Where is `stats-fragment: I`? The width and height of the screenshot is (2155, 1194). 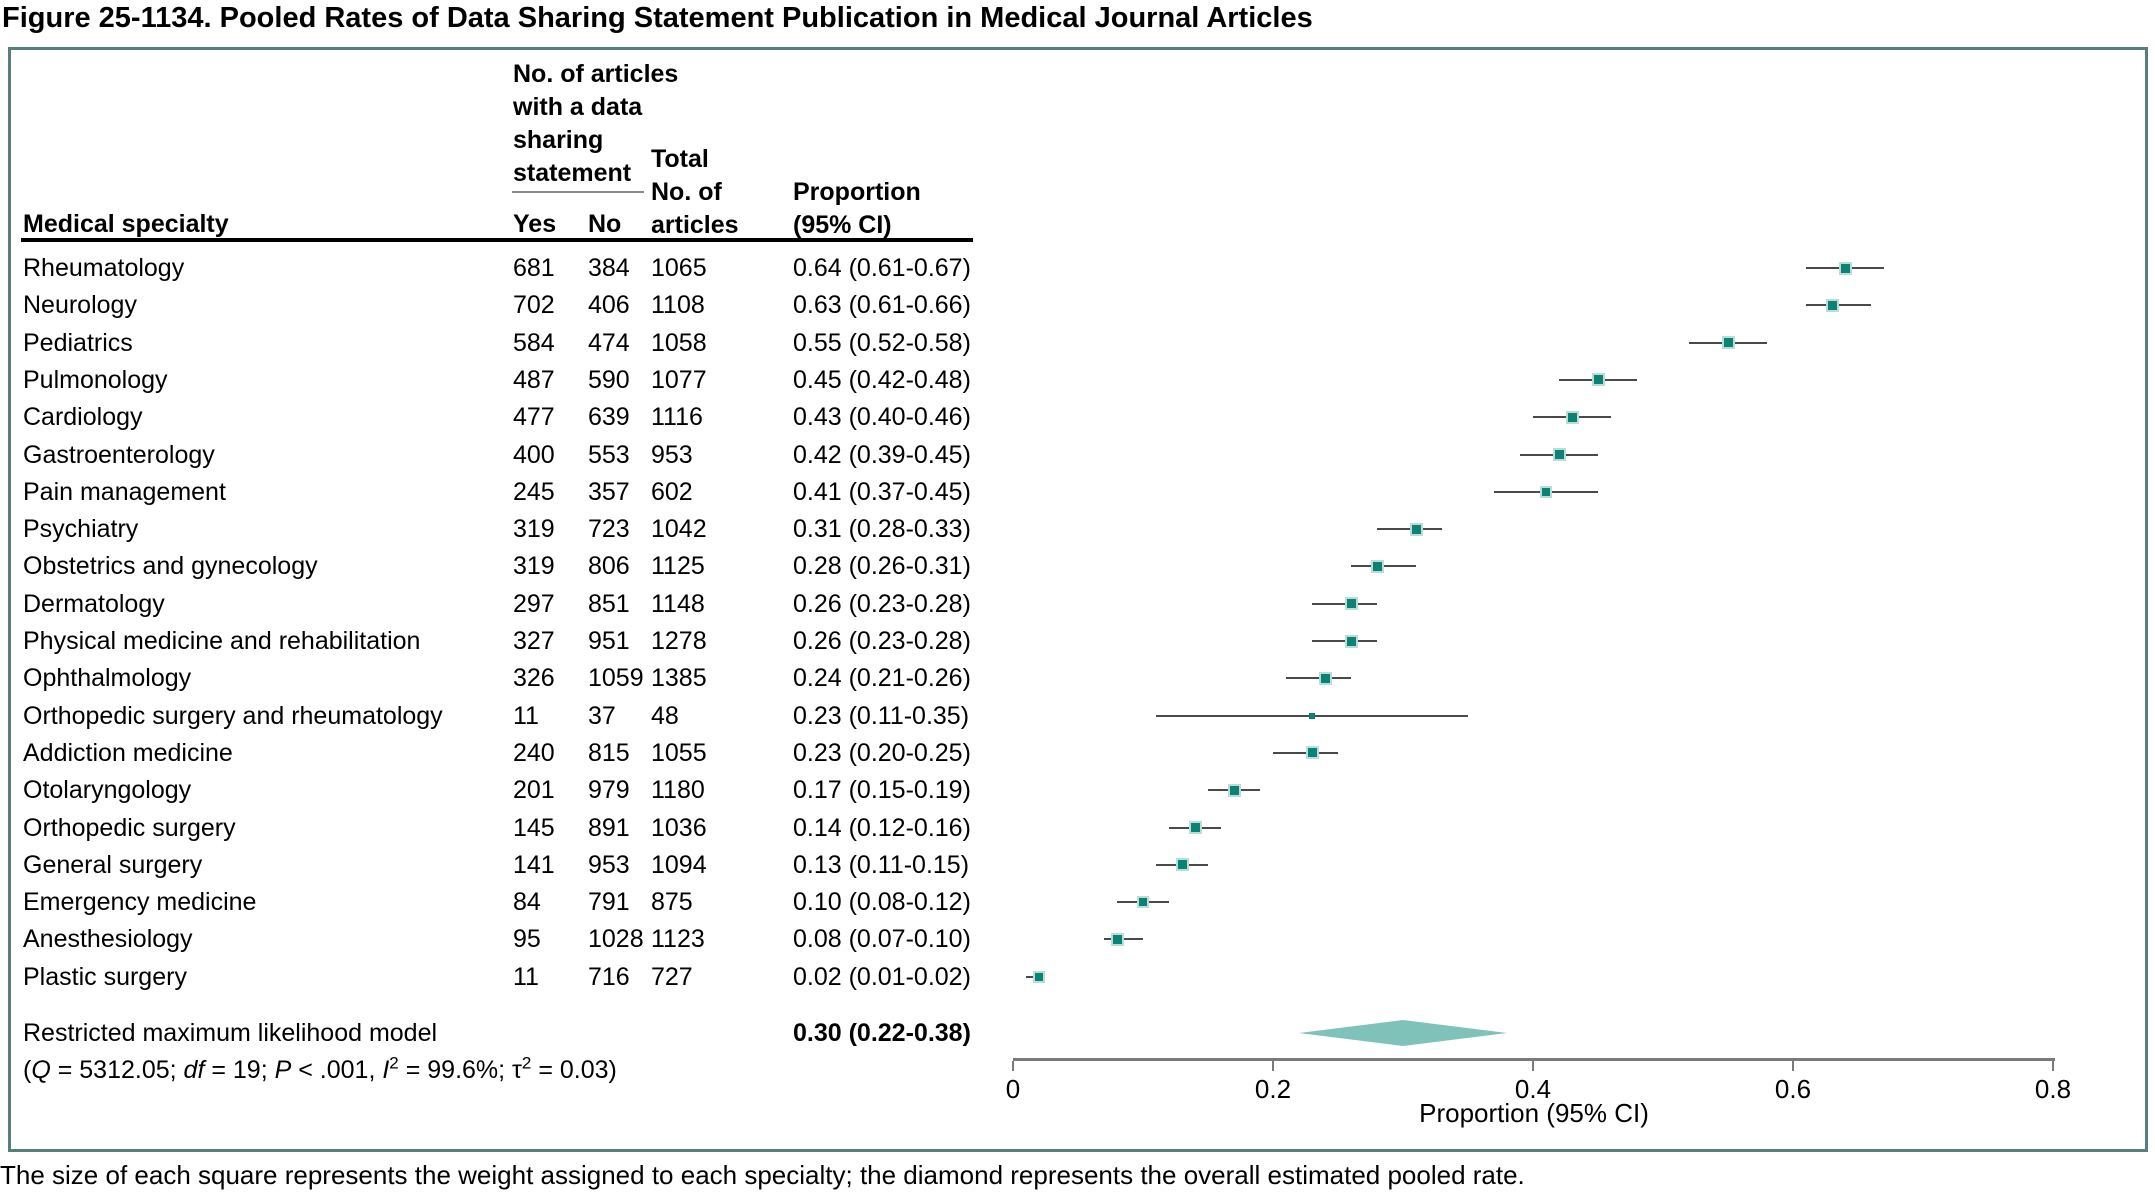 stats-fragment: I is located at coordinates (386, 1070).